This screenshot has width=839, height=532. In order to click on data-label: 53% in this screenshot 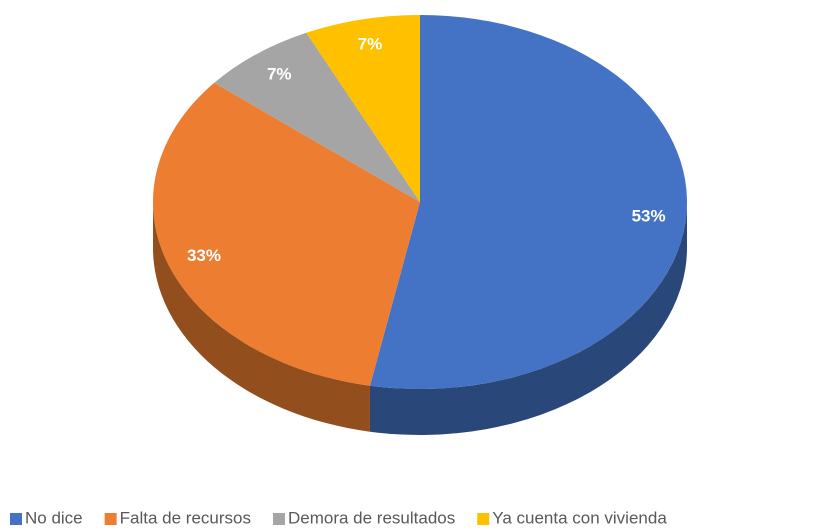, I will do `click(649, 216)`.